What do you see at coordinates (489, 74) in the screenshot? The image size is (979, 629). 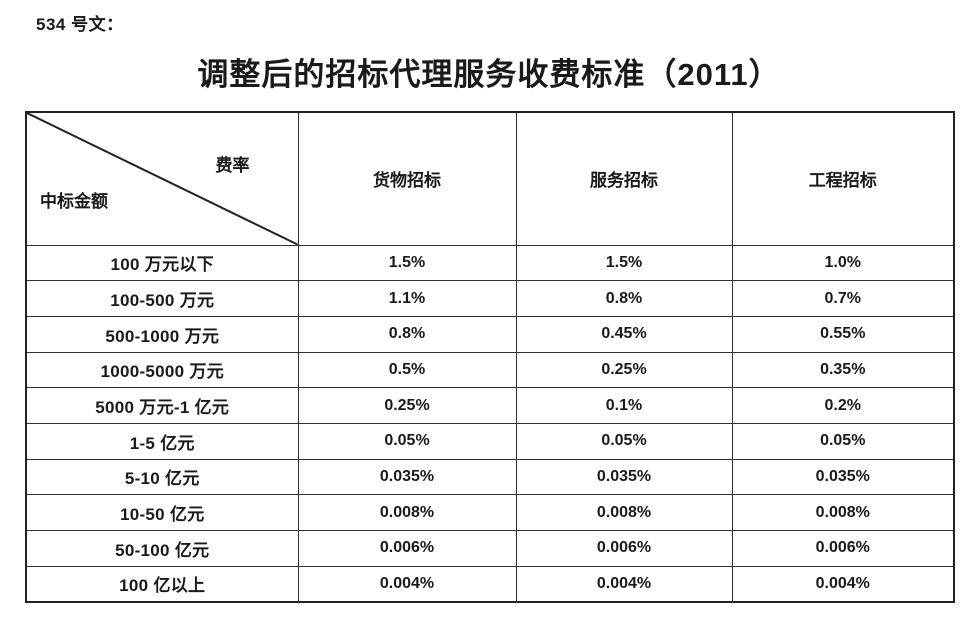 I see `page-title: 调整后的招标代理服务收费标准（2011）` at bounding box center [489, 74].